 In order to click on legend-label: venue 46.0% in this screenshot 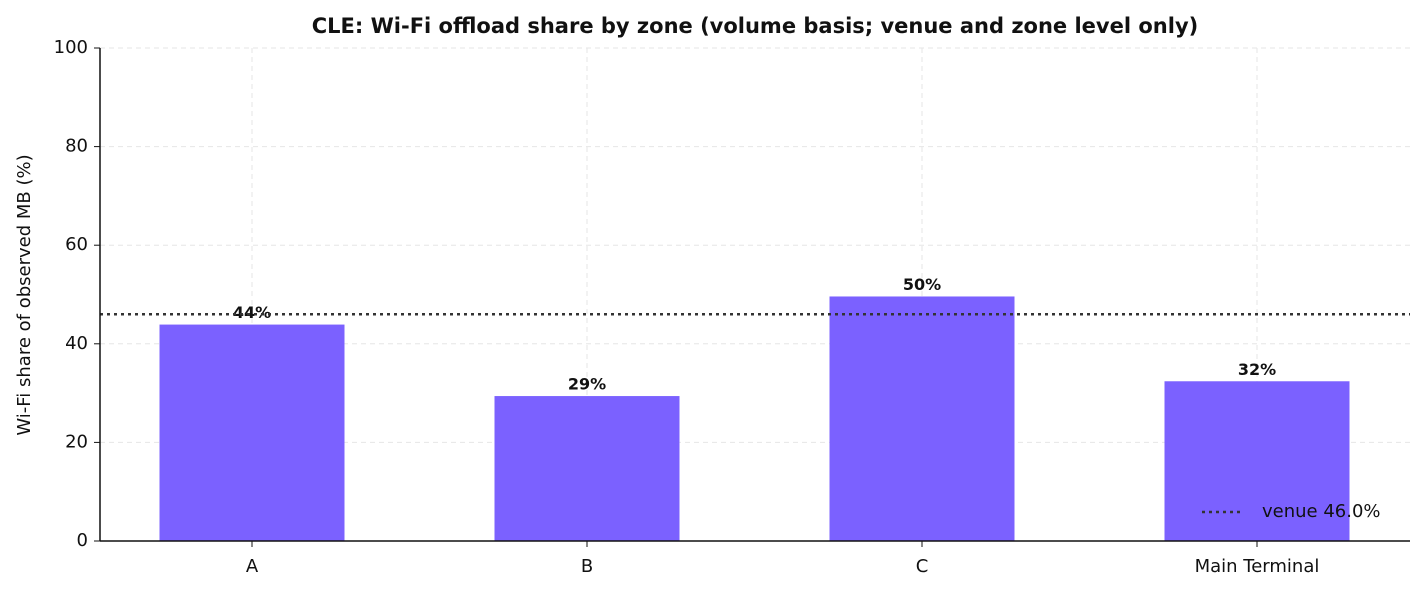, I will do `click(1321, 511)`.